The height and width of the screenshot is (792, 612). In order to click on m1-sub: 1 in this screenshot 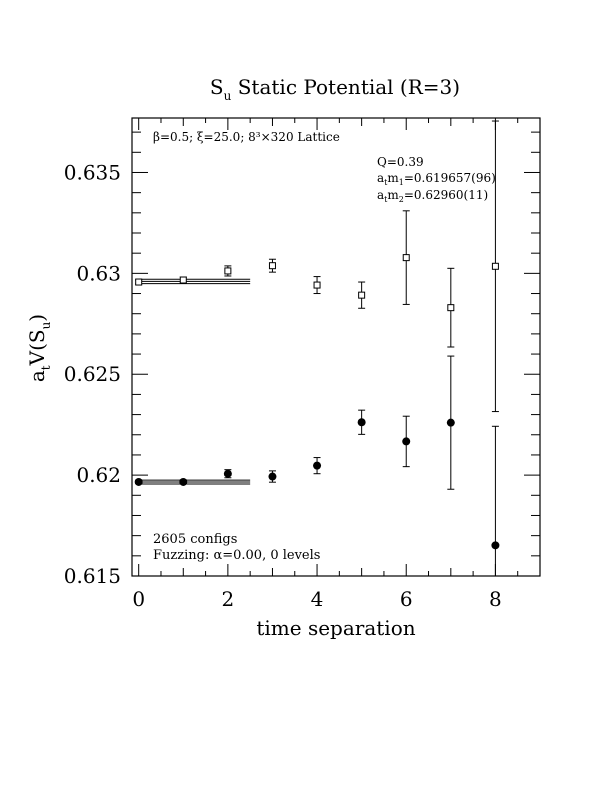, I will do `click(401, 182)`.